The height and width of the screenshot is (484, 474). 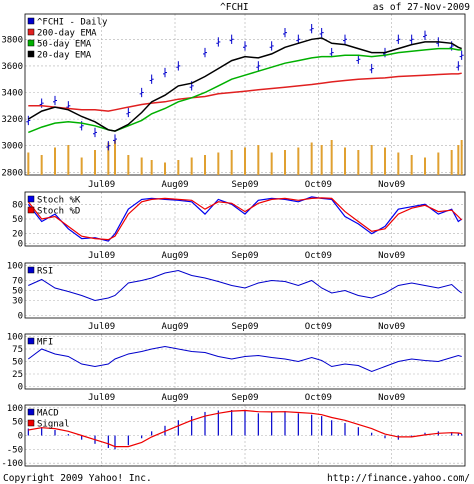 What do you see at coordinates (101, 256) in the screenshot?
I see `stoch-xtick-label-0: Jul09` at bounding box center [101, 256].